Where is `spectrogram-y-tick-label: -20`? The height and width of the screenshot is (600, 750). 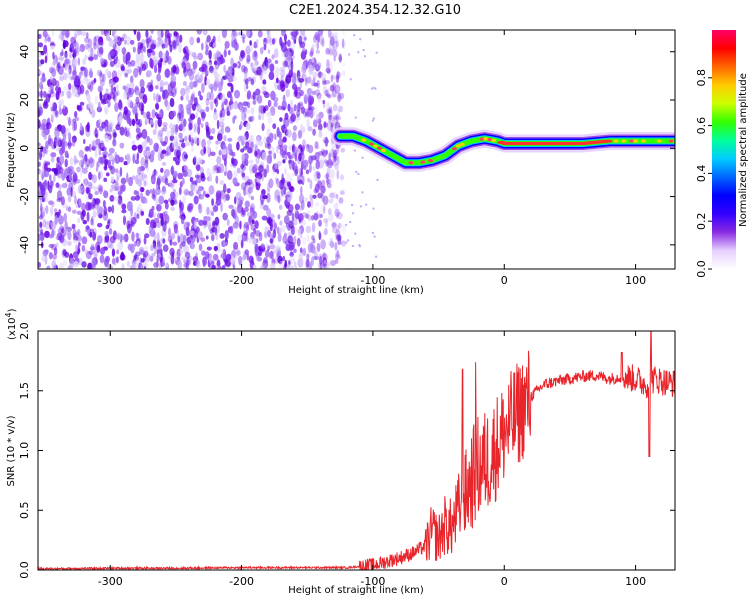 spectrogram-y-tick-label: -20 is located at coordinates (24, 197).